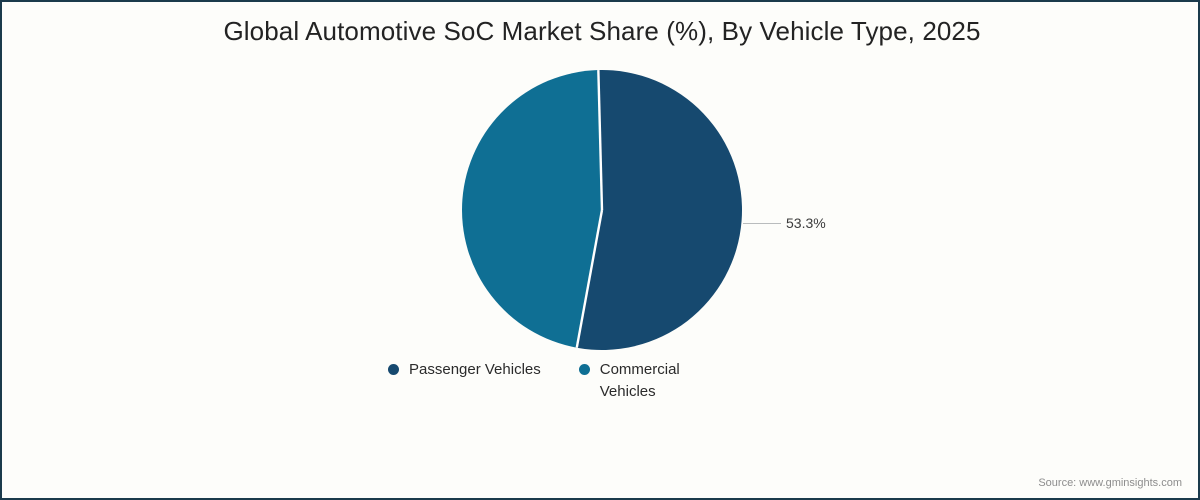 The image size is (1200, 500). I want to click on data-label-leader-line, so click(762, 223).